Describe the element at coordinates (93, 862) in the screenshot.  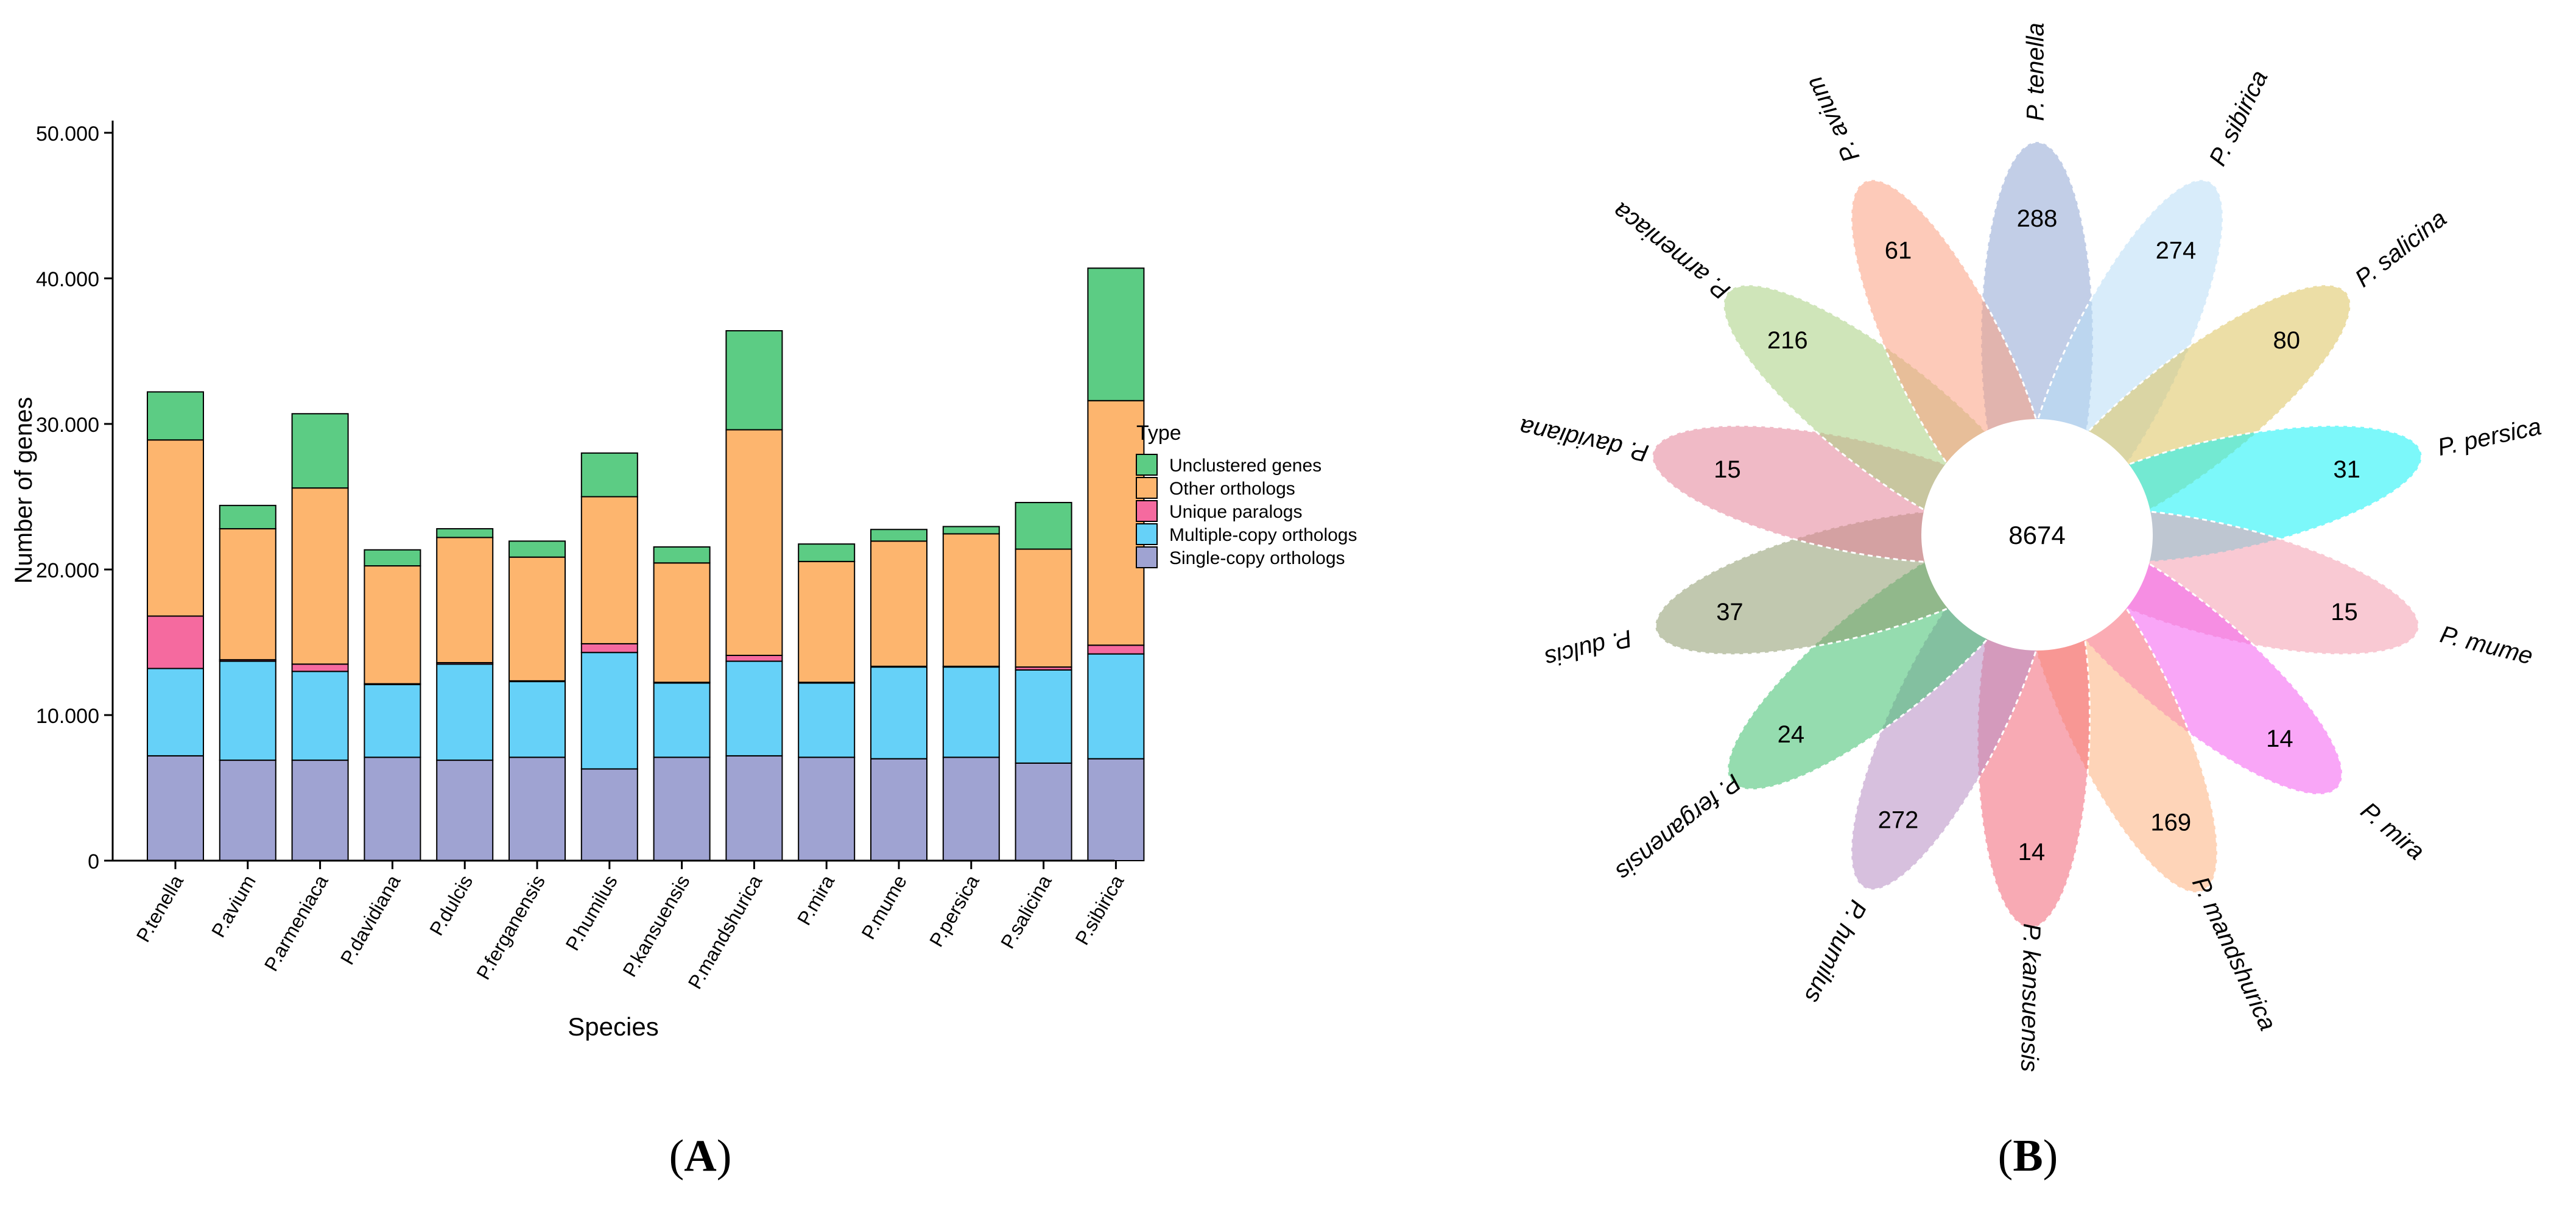
I see `y-tick-label: 0` at that location.